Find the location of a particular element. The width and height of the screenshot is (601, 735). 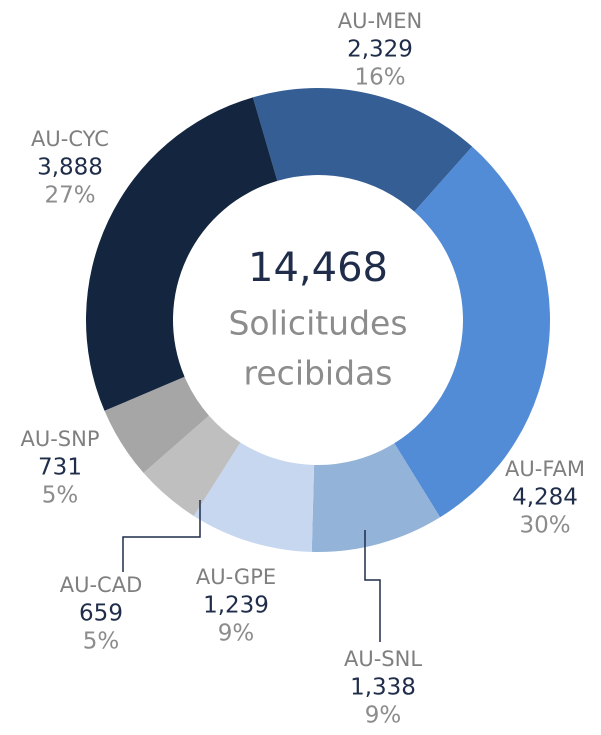

value-label: 4,284 is located at coordinates (545, 498).